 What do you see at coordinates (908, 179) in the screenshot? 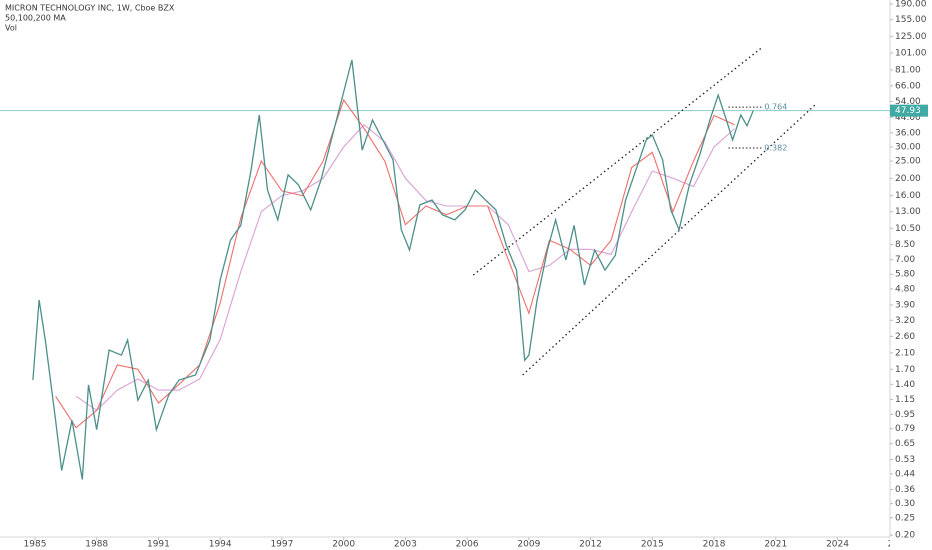
I see `y-tick-label: 20.00` at bounding box center [908, 179].